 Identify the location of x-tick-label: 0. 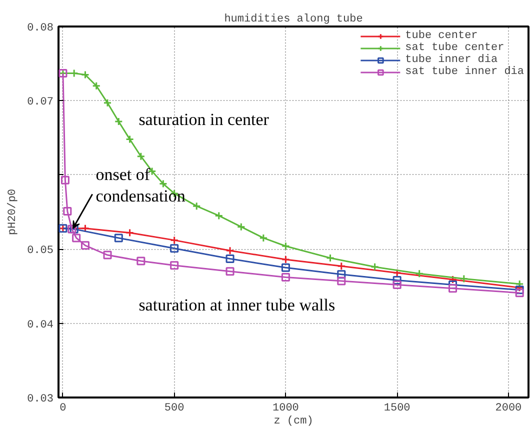
(63, 408).